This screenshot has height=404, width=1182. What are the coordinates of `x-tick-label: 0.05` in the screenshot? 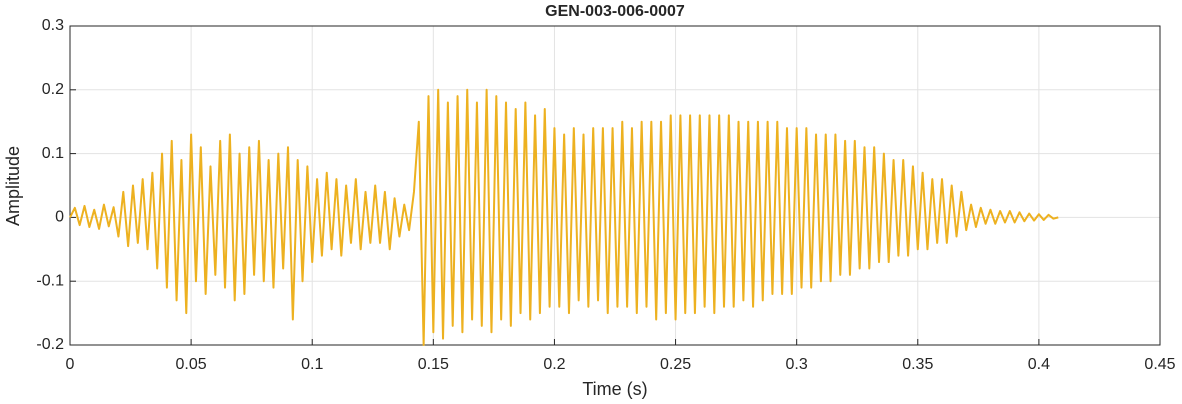 It's located at (191, 364).